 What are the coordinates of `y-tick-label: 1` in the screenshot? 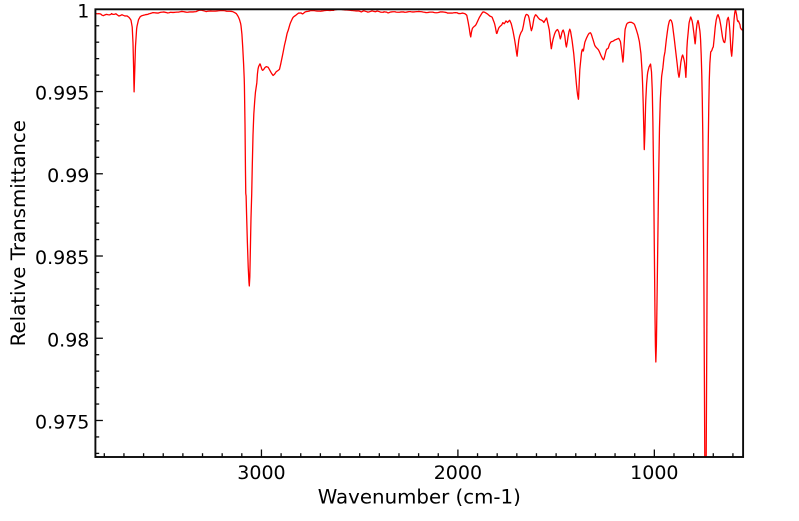 It's located at (83, 12).